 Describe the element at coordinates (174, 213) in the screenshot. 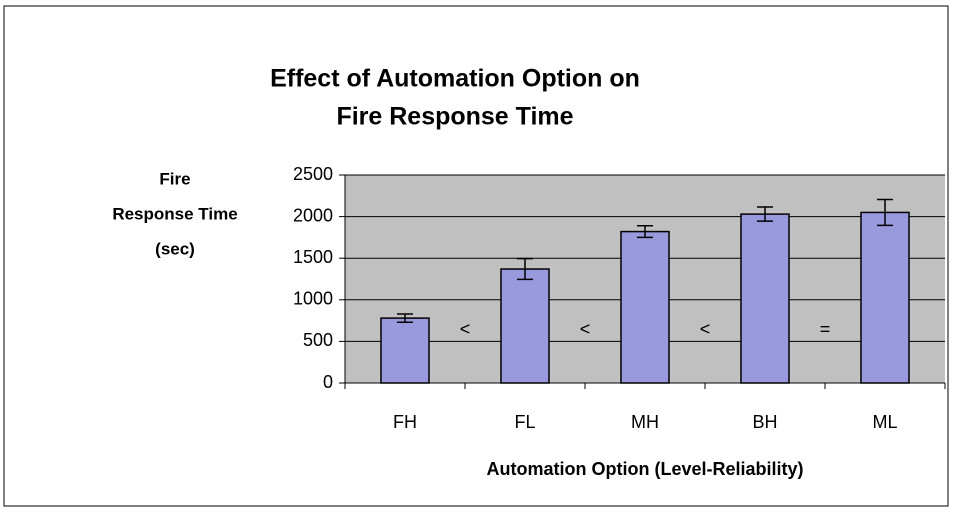

I see `y-axis-title: Response Time` at that location.